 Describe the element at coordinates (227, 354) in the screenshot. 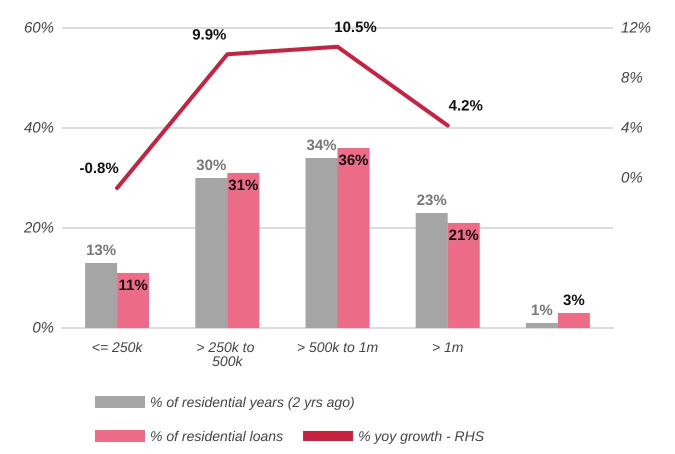

I see `x-tick-label: > 250k to 500k` at that location.